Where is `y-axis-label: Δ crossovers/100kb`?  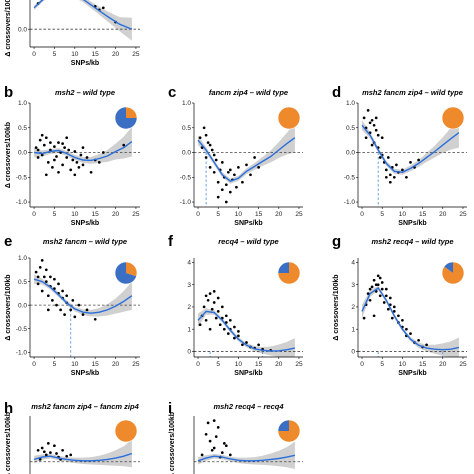 y-axis-label: Δ crossovers/100kb is located at coordinates (8, 28).